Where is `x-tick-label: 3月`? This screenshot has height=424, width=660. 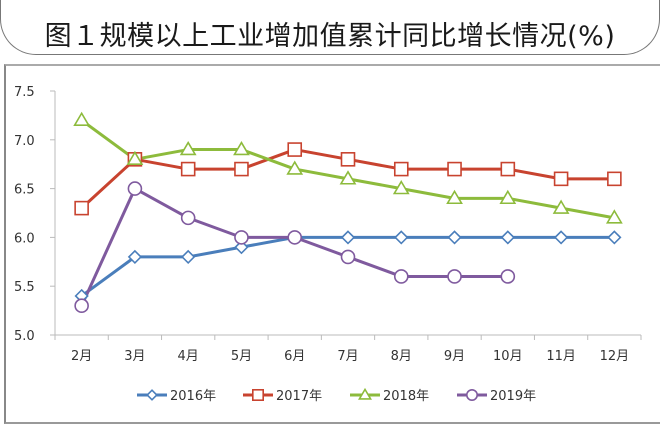
x-tick-label: 3月 is located at coordinates (134, 356).